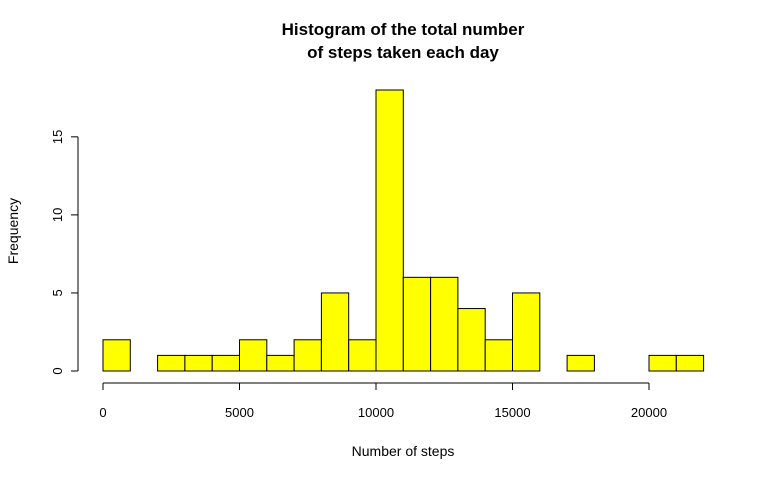  Describe the element at coordinates (376, 412) in the screenshot. I see `x-tick-label-2: 10000` at that location.